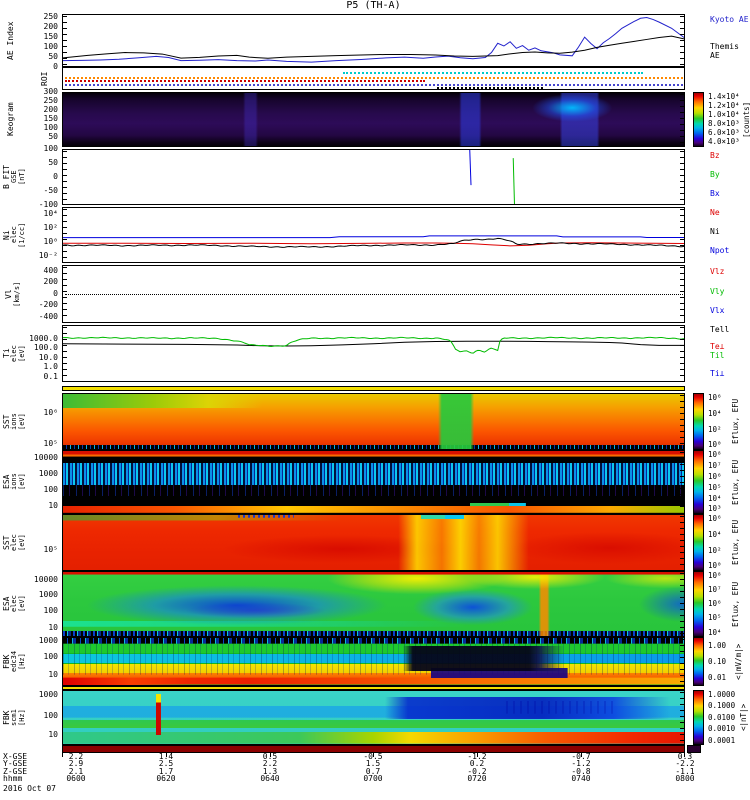  What do you see at coordinates (53, 162) in the screenshot?
I see `bfit-ytick: 50` at bounding box center [53, 162].